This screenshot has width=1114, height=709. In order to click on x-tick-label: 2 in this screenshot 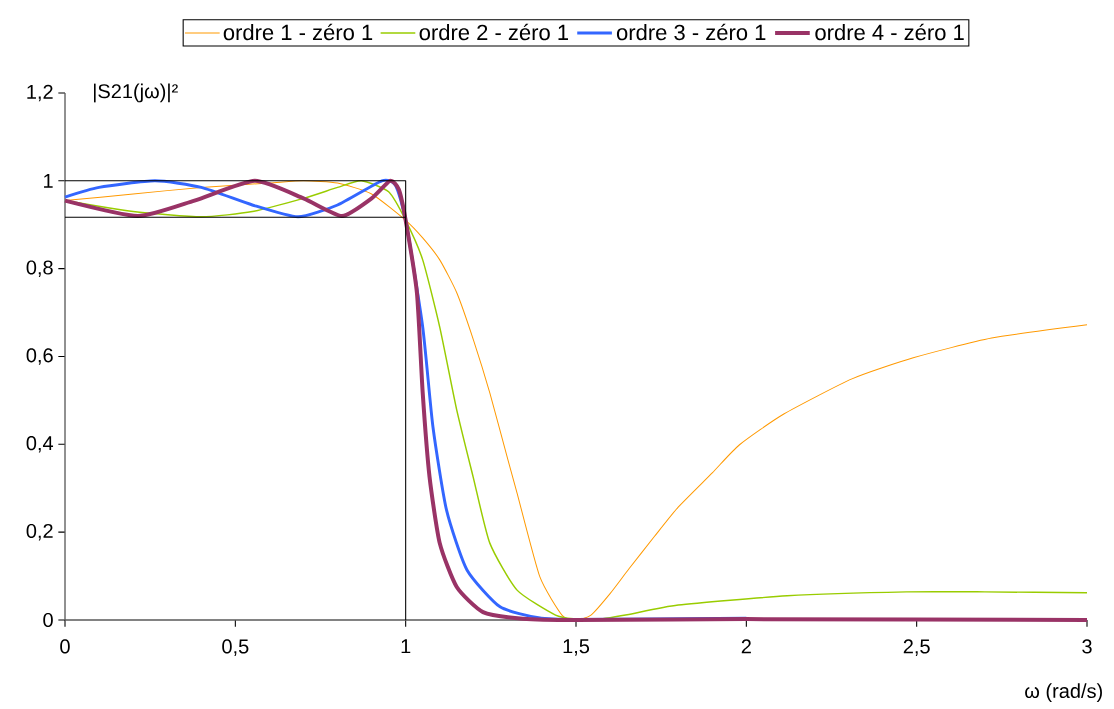, I will do `click(746, 646)`.